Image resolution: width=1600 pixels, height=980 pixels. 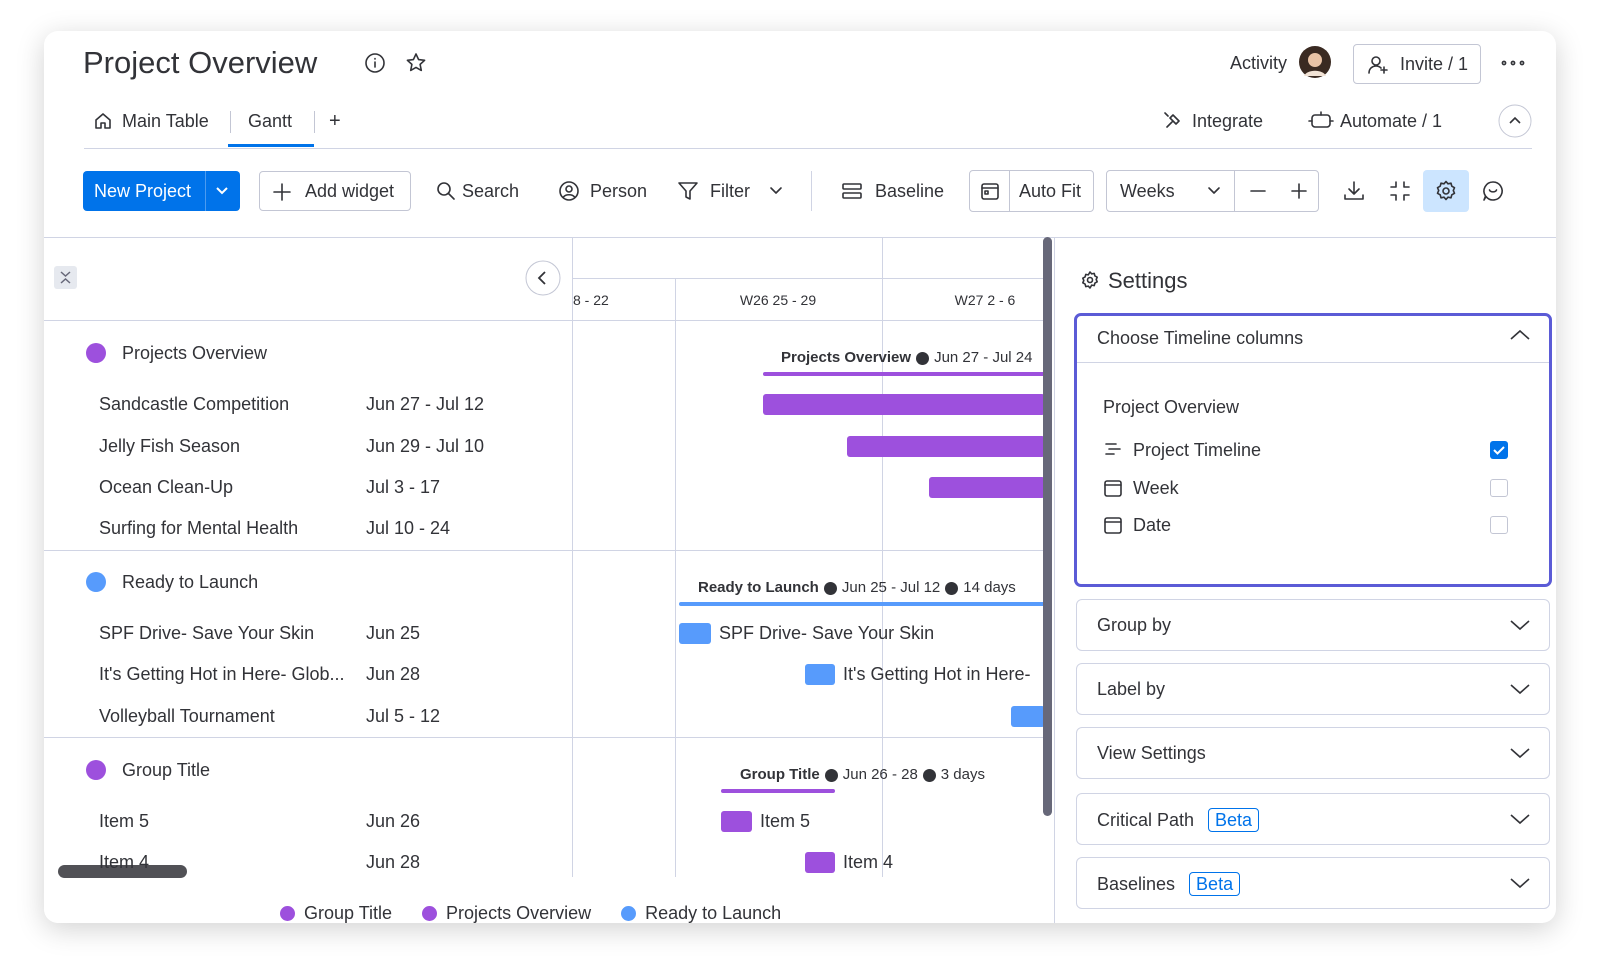 I want to click on settings-section: Group by, so click(x=1313, y=625).